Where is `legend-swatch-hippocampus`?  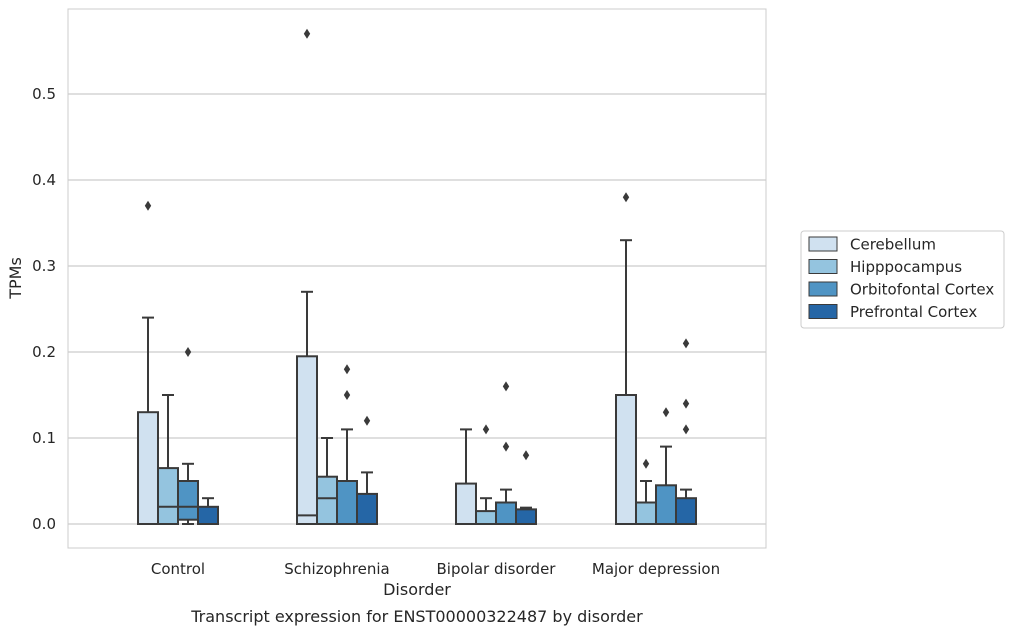
legend-swatch-hippocampus is located at coordinates (823, 266).